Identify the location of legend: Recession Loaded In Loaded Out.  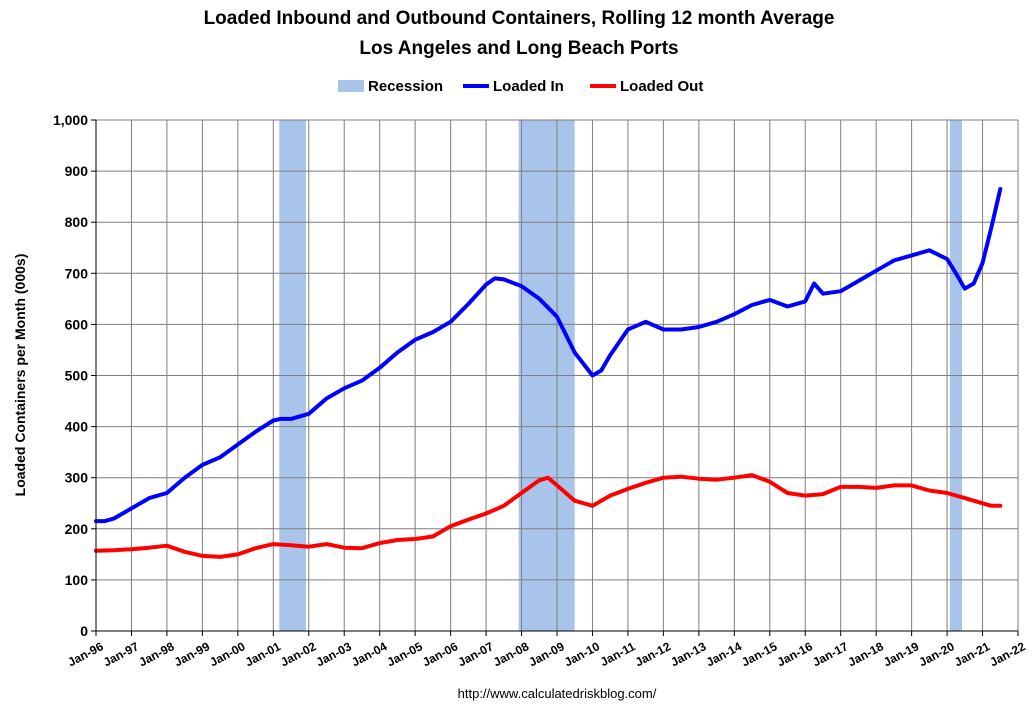
(520, 86).